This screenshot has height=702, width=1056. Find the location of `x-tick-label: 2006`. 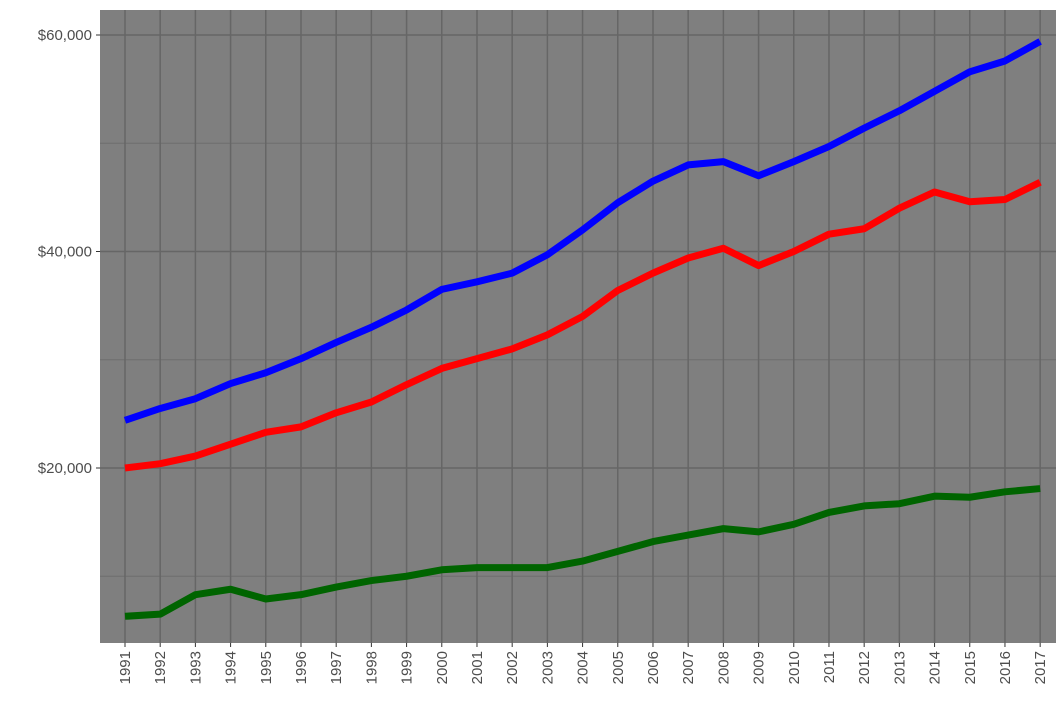

x-tick-label: 2006 is located at coordinates (653, 667).